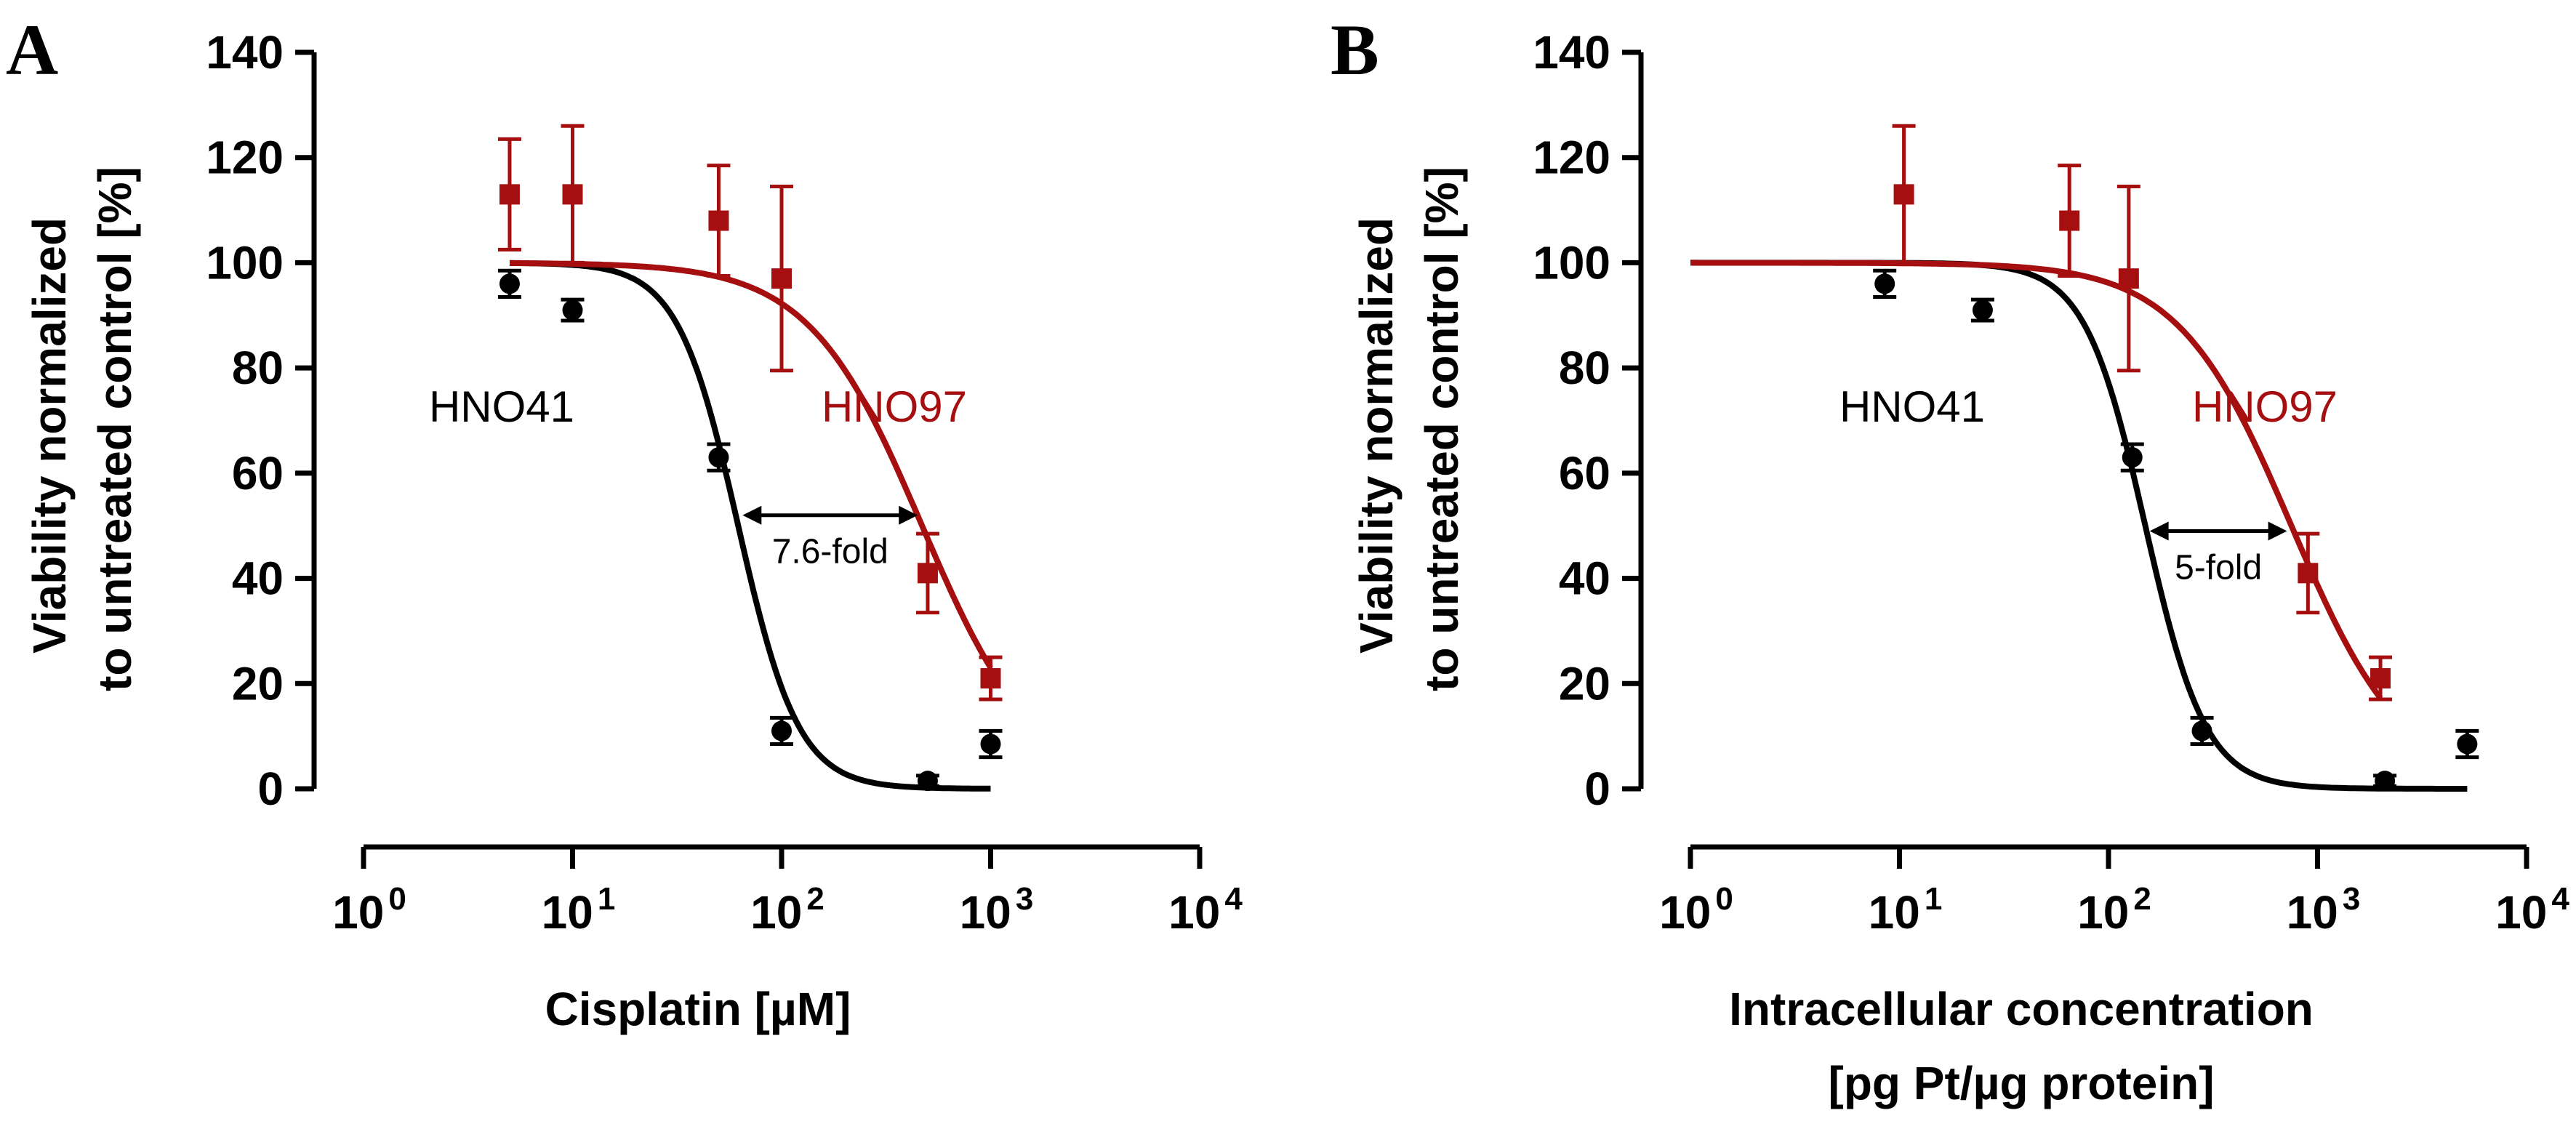  What do you see at coordinates (2021, 1009) in the screenshot?
I see `panel-b-x-axis-title-line-1: Intracellular concentration` at bounding box center [2021, 1009].